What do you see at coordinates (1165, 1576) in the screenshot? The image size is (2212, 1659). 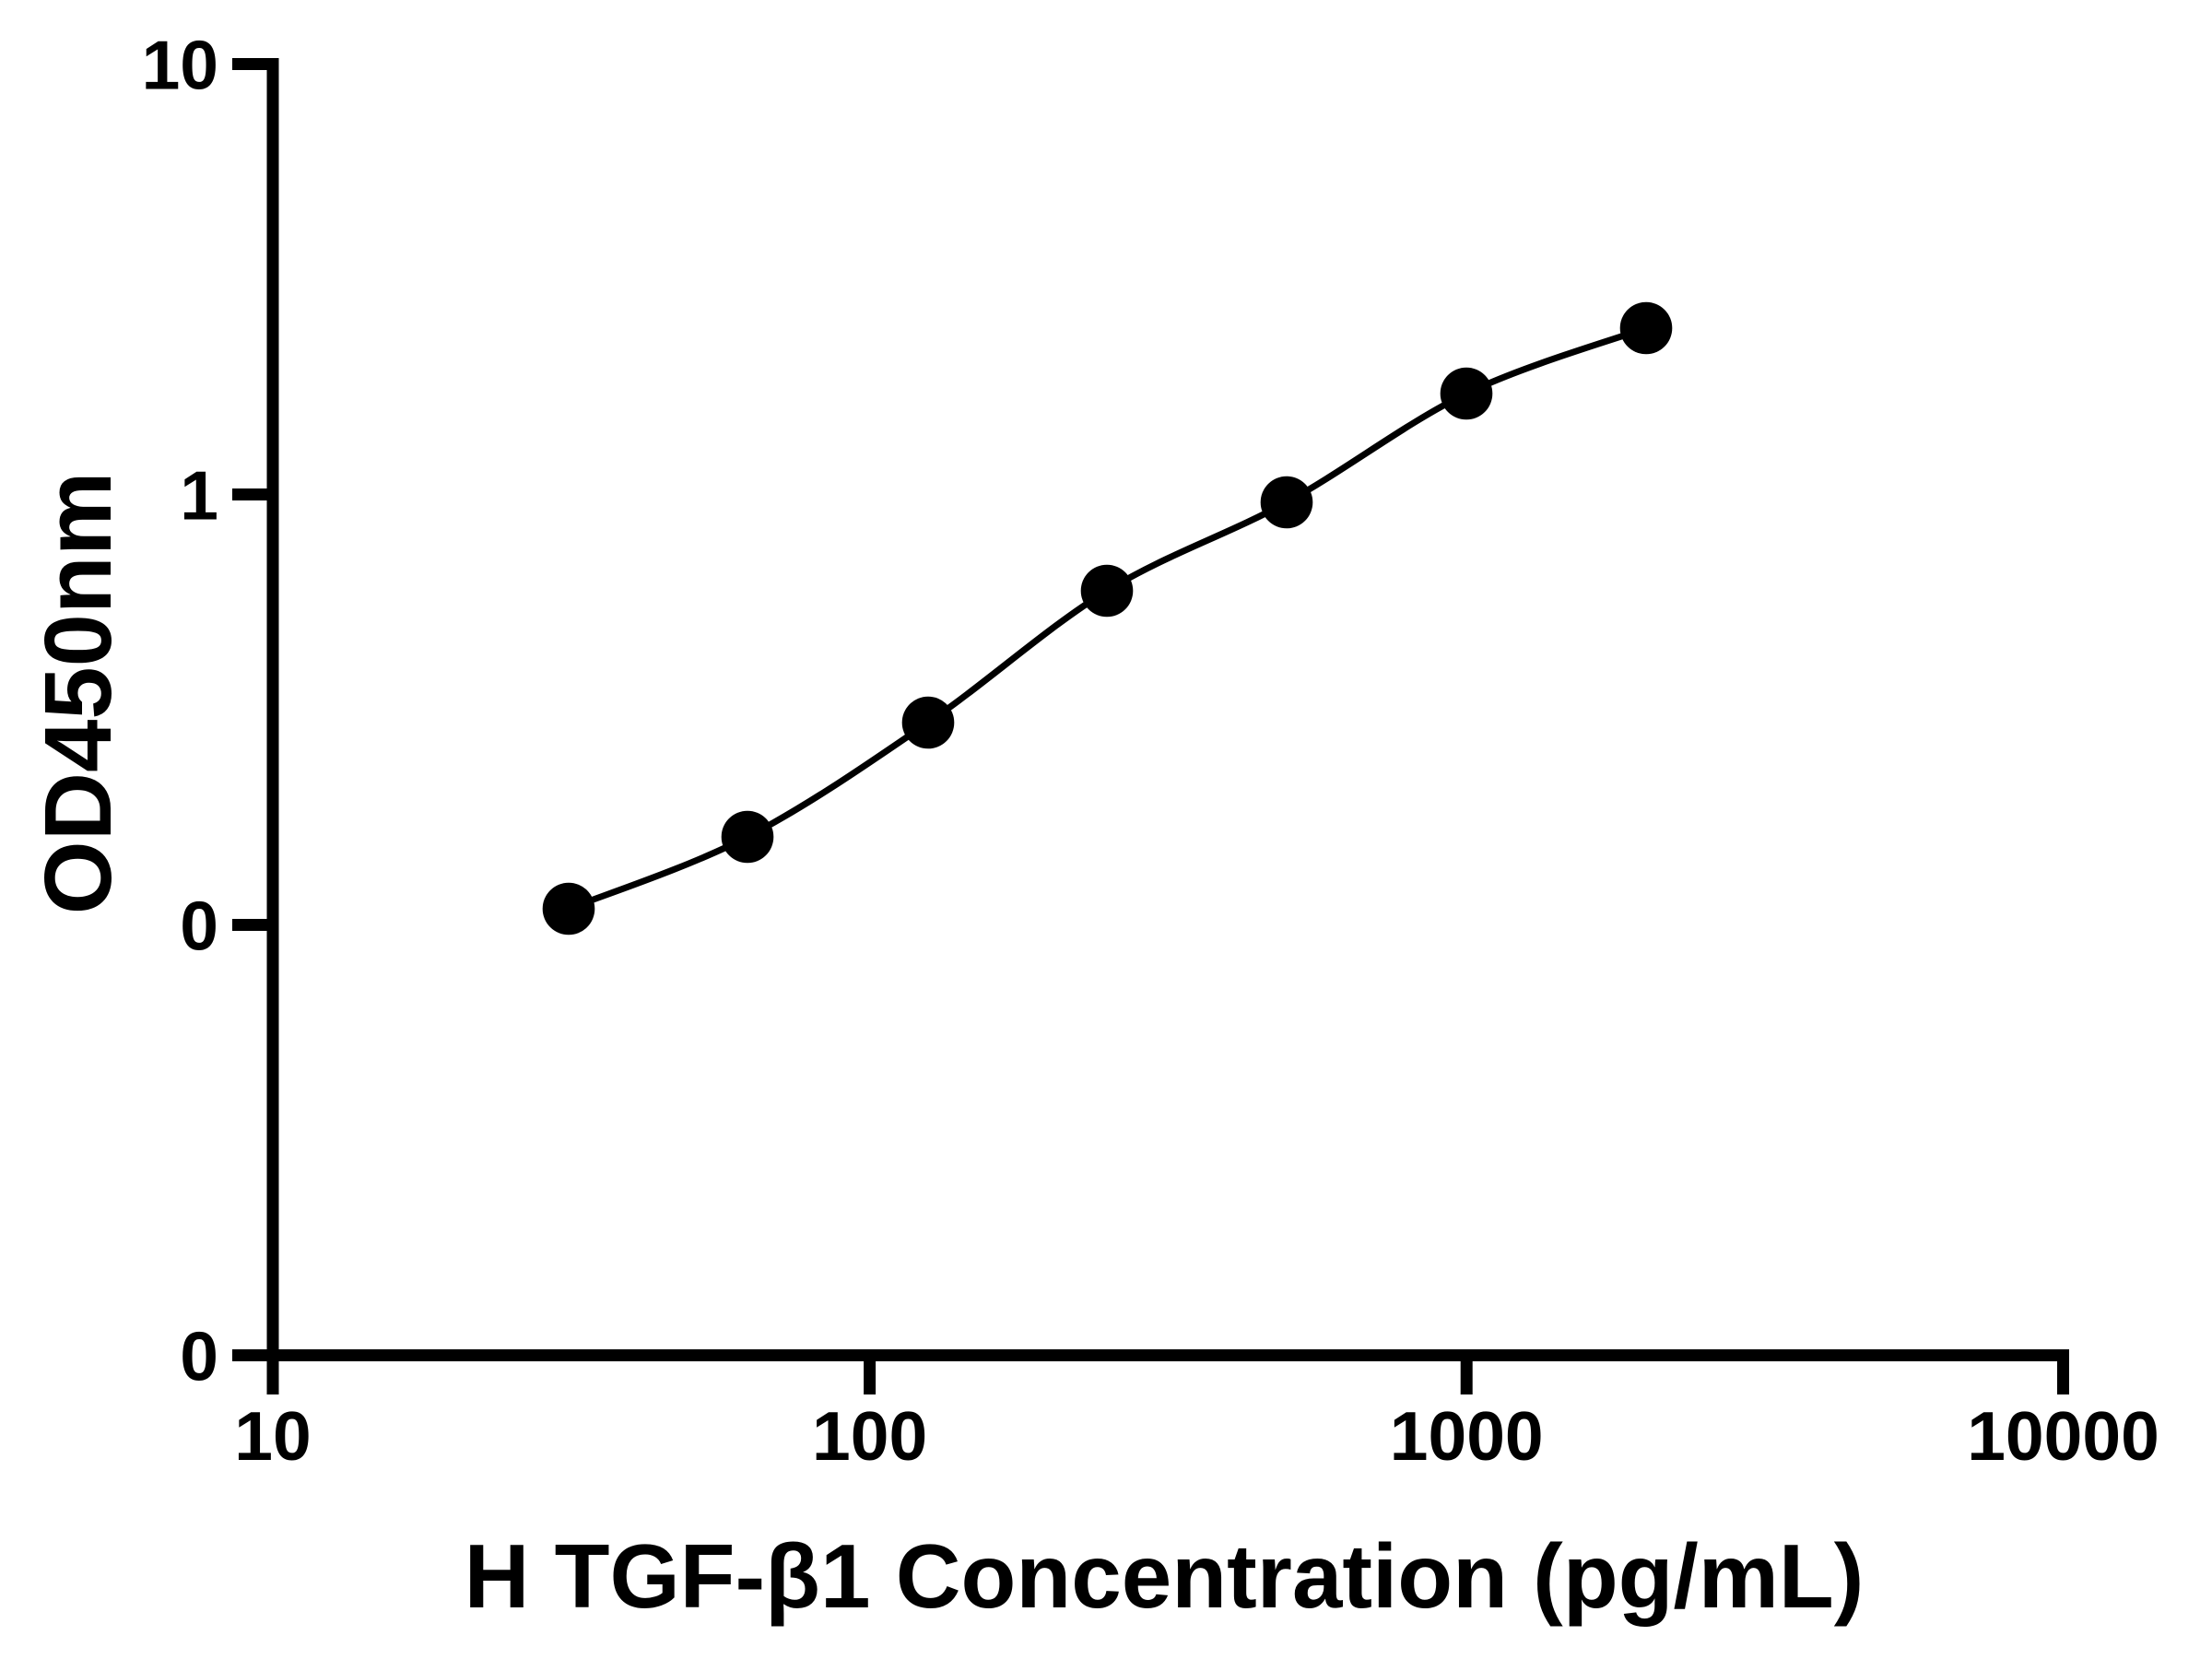 I see `svg-text: H TGF-β1 Concentration (pg/mL)` at bounding box center [1165, 1576].